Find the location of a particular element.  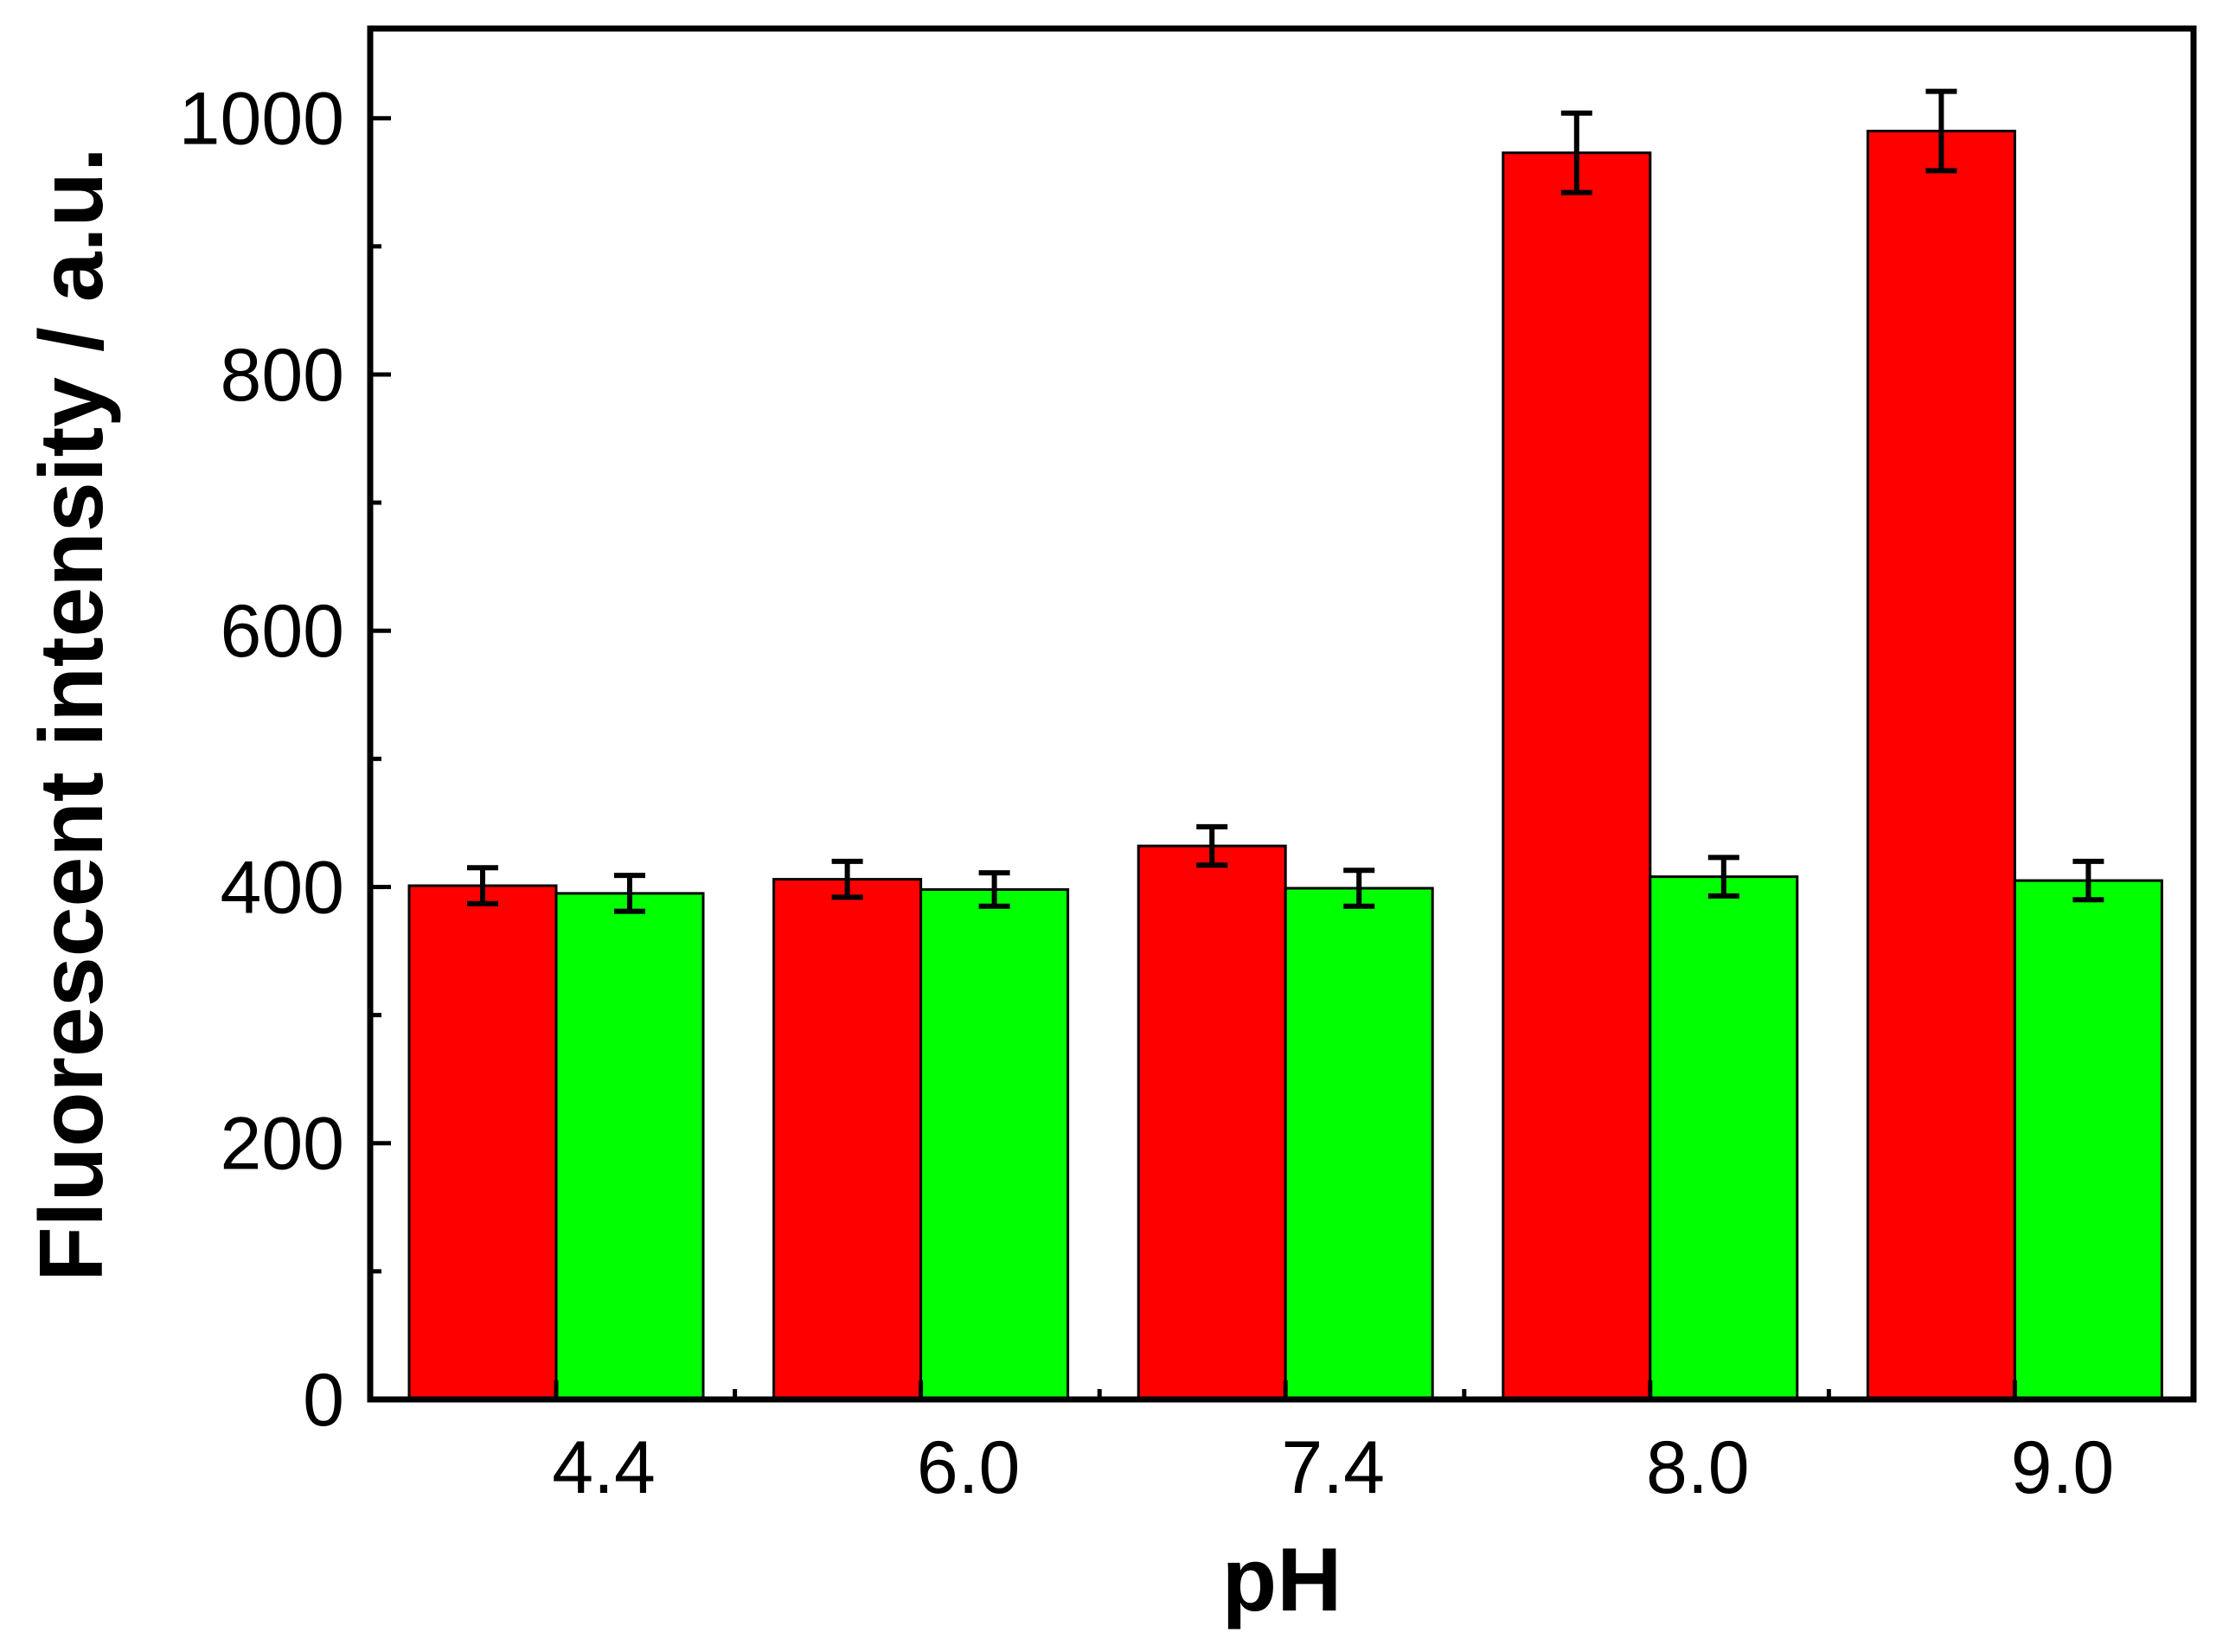

bar-red-9.0 is located at coordinates (1941, 765).